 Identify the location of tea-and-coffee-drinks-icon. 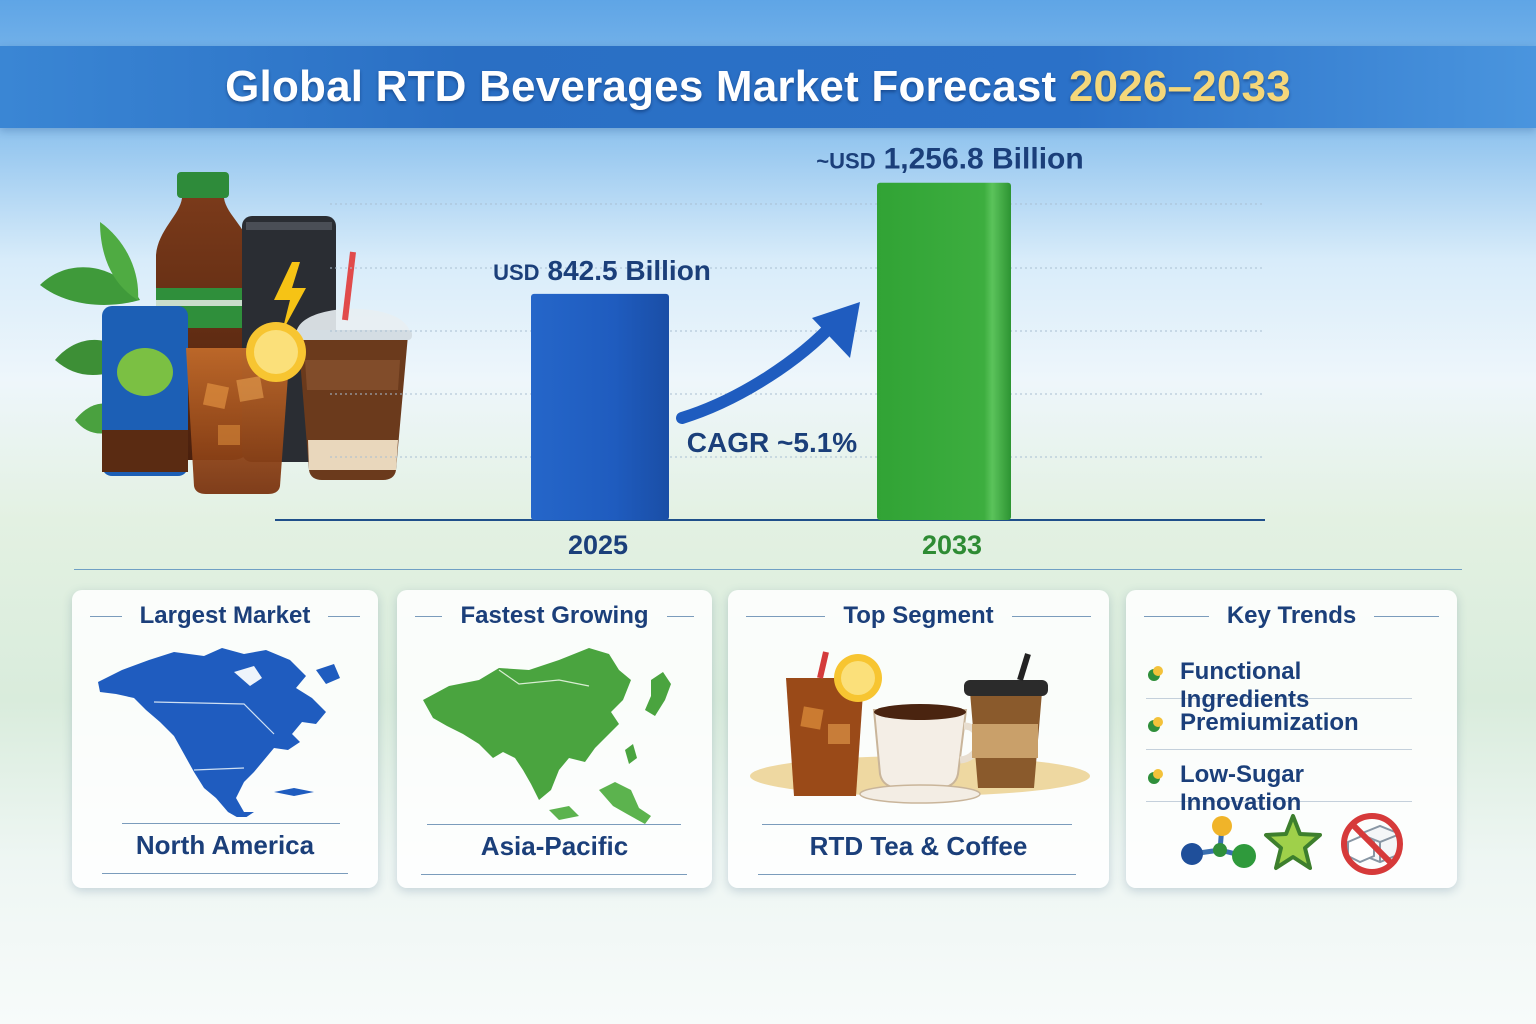
(920, 727).